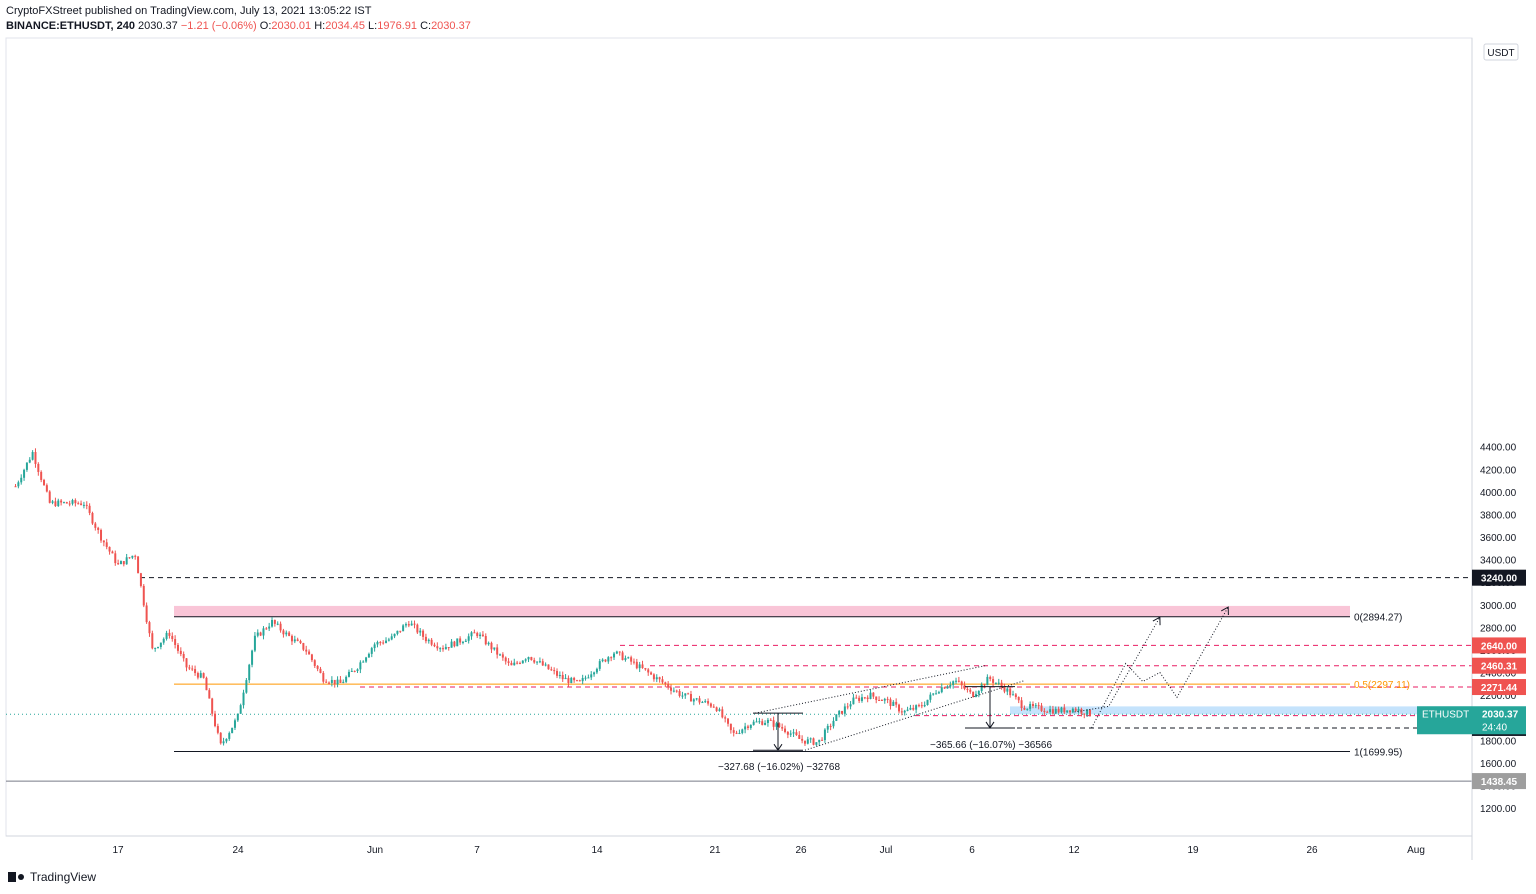 The width and height of the screenshot is (1536, 894). I want to click on symbol-label: BINANCE:ETHUSDT, 240, so click(70, 26).